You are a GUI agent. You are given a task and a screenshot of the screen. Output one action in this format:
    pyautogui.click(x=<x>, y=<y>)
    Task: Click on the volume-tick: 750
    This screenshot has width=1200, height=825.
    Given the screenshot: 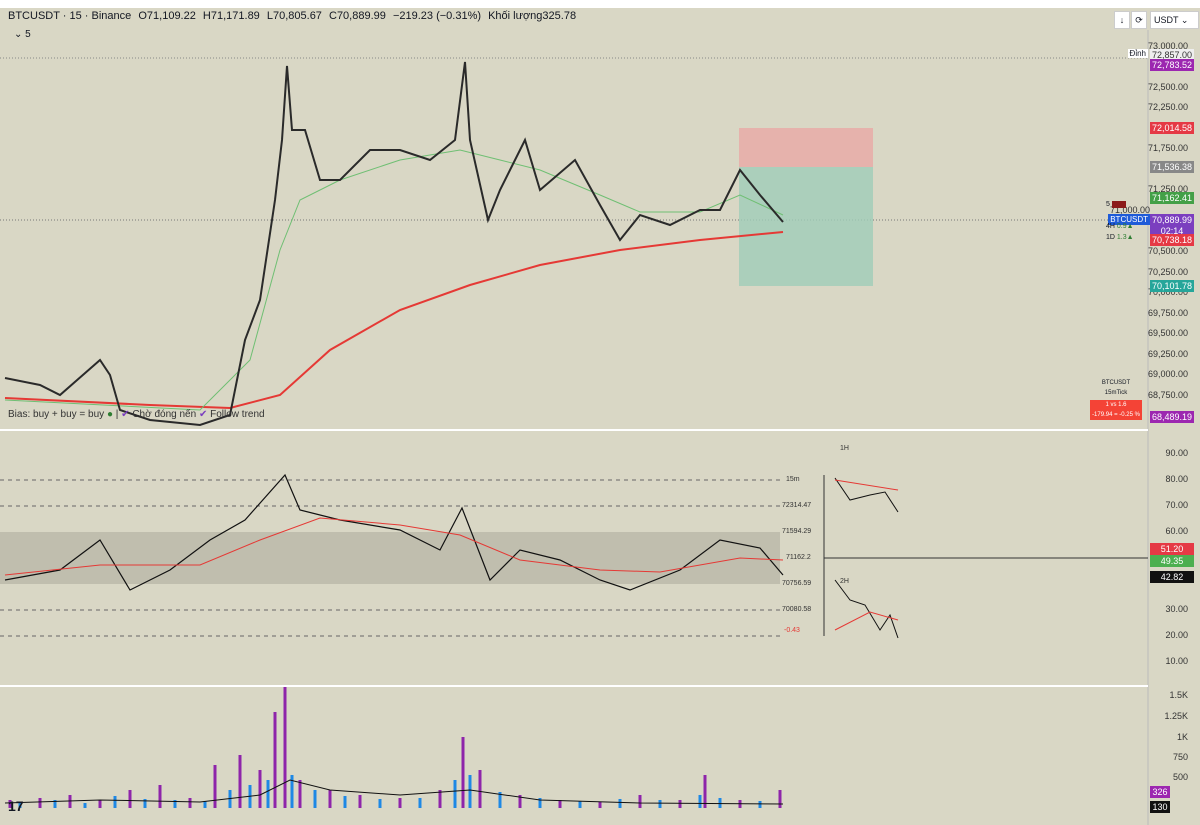 What is the action you would take?
    pyautogui.click(x=1180, y=757)
    